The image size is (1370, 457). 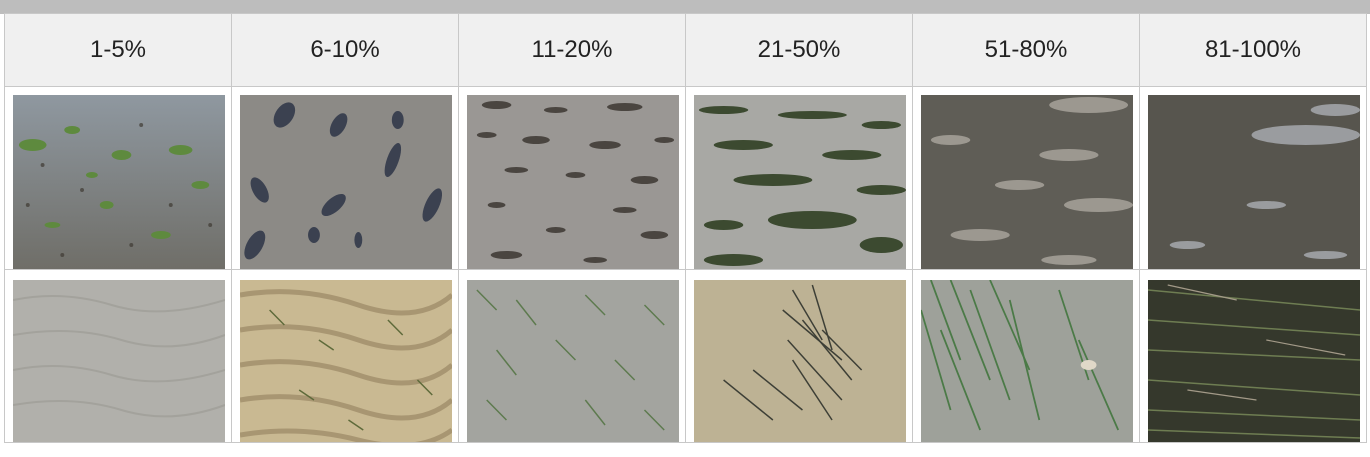 What do you see at coordinates (573, 182) in the screenshot?
I see `mudflat-patches-photo` at bounding box center [573, 182].